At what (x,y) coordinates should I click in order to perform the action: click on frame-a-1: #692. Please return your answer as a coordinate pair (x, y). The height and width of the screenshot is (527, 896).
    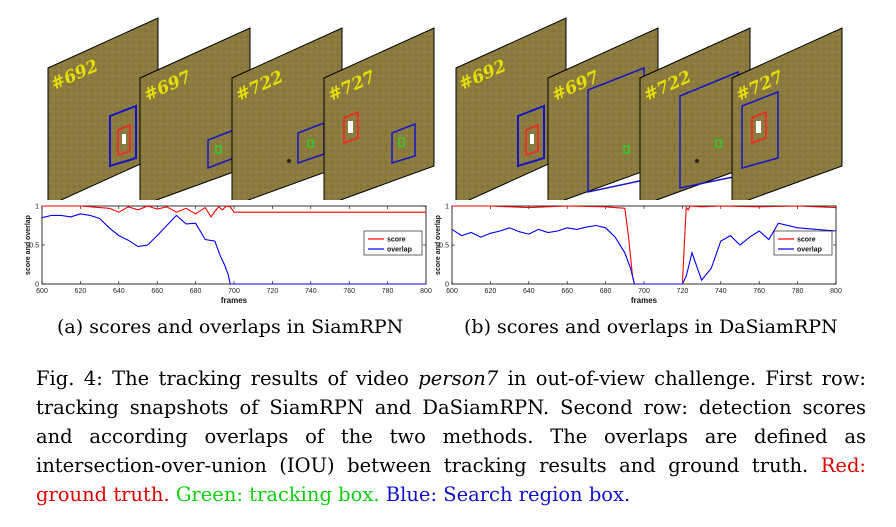
    Looking at the image, I should click on (103, 112).